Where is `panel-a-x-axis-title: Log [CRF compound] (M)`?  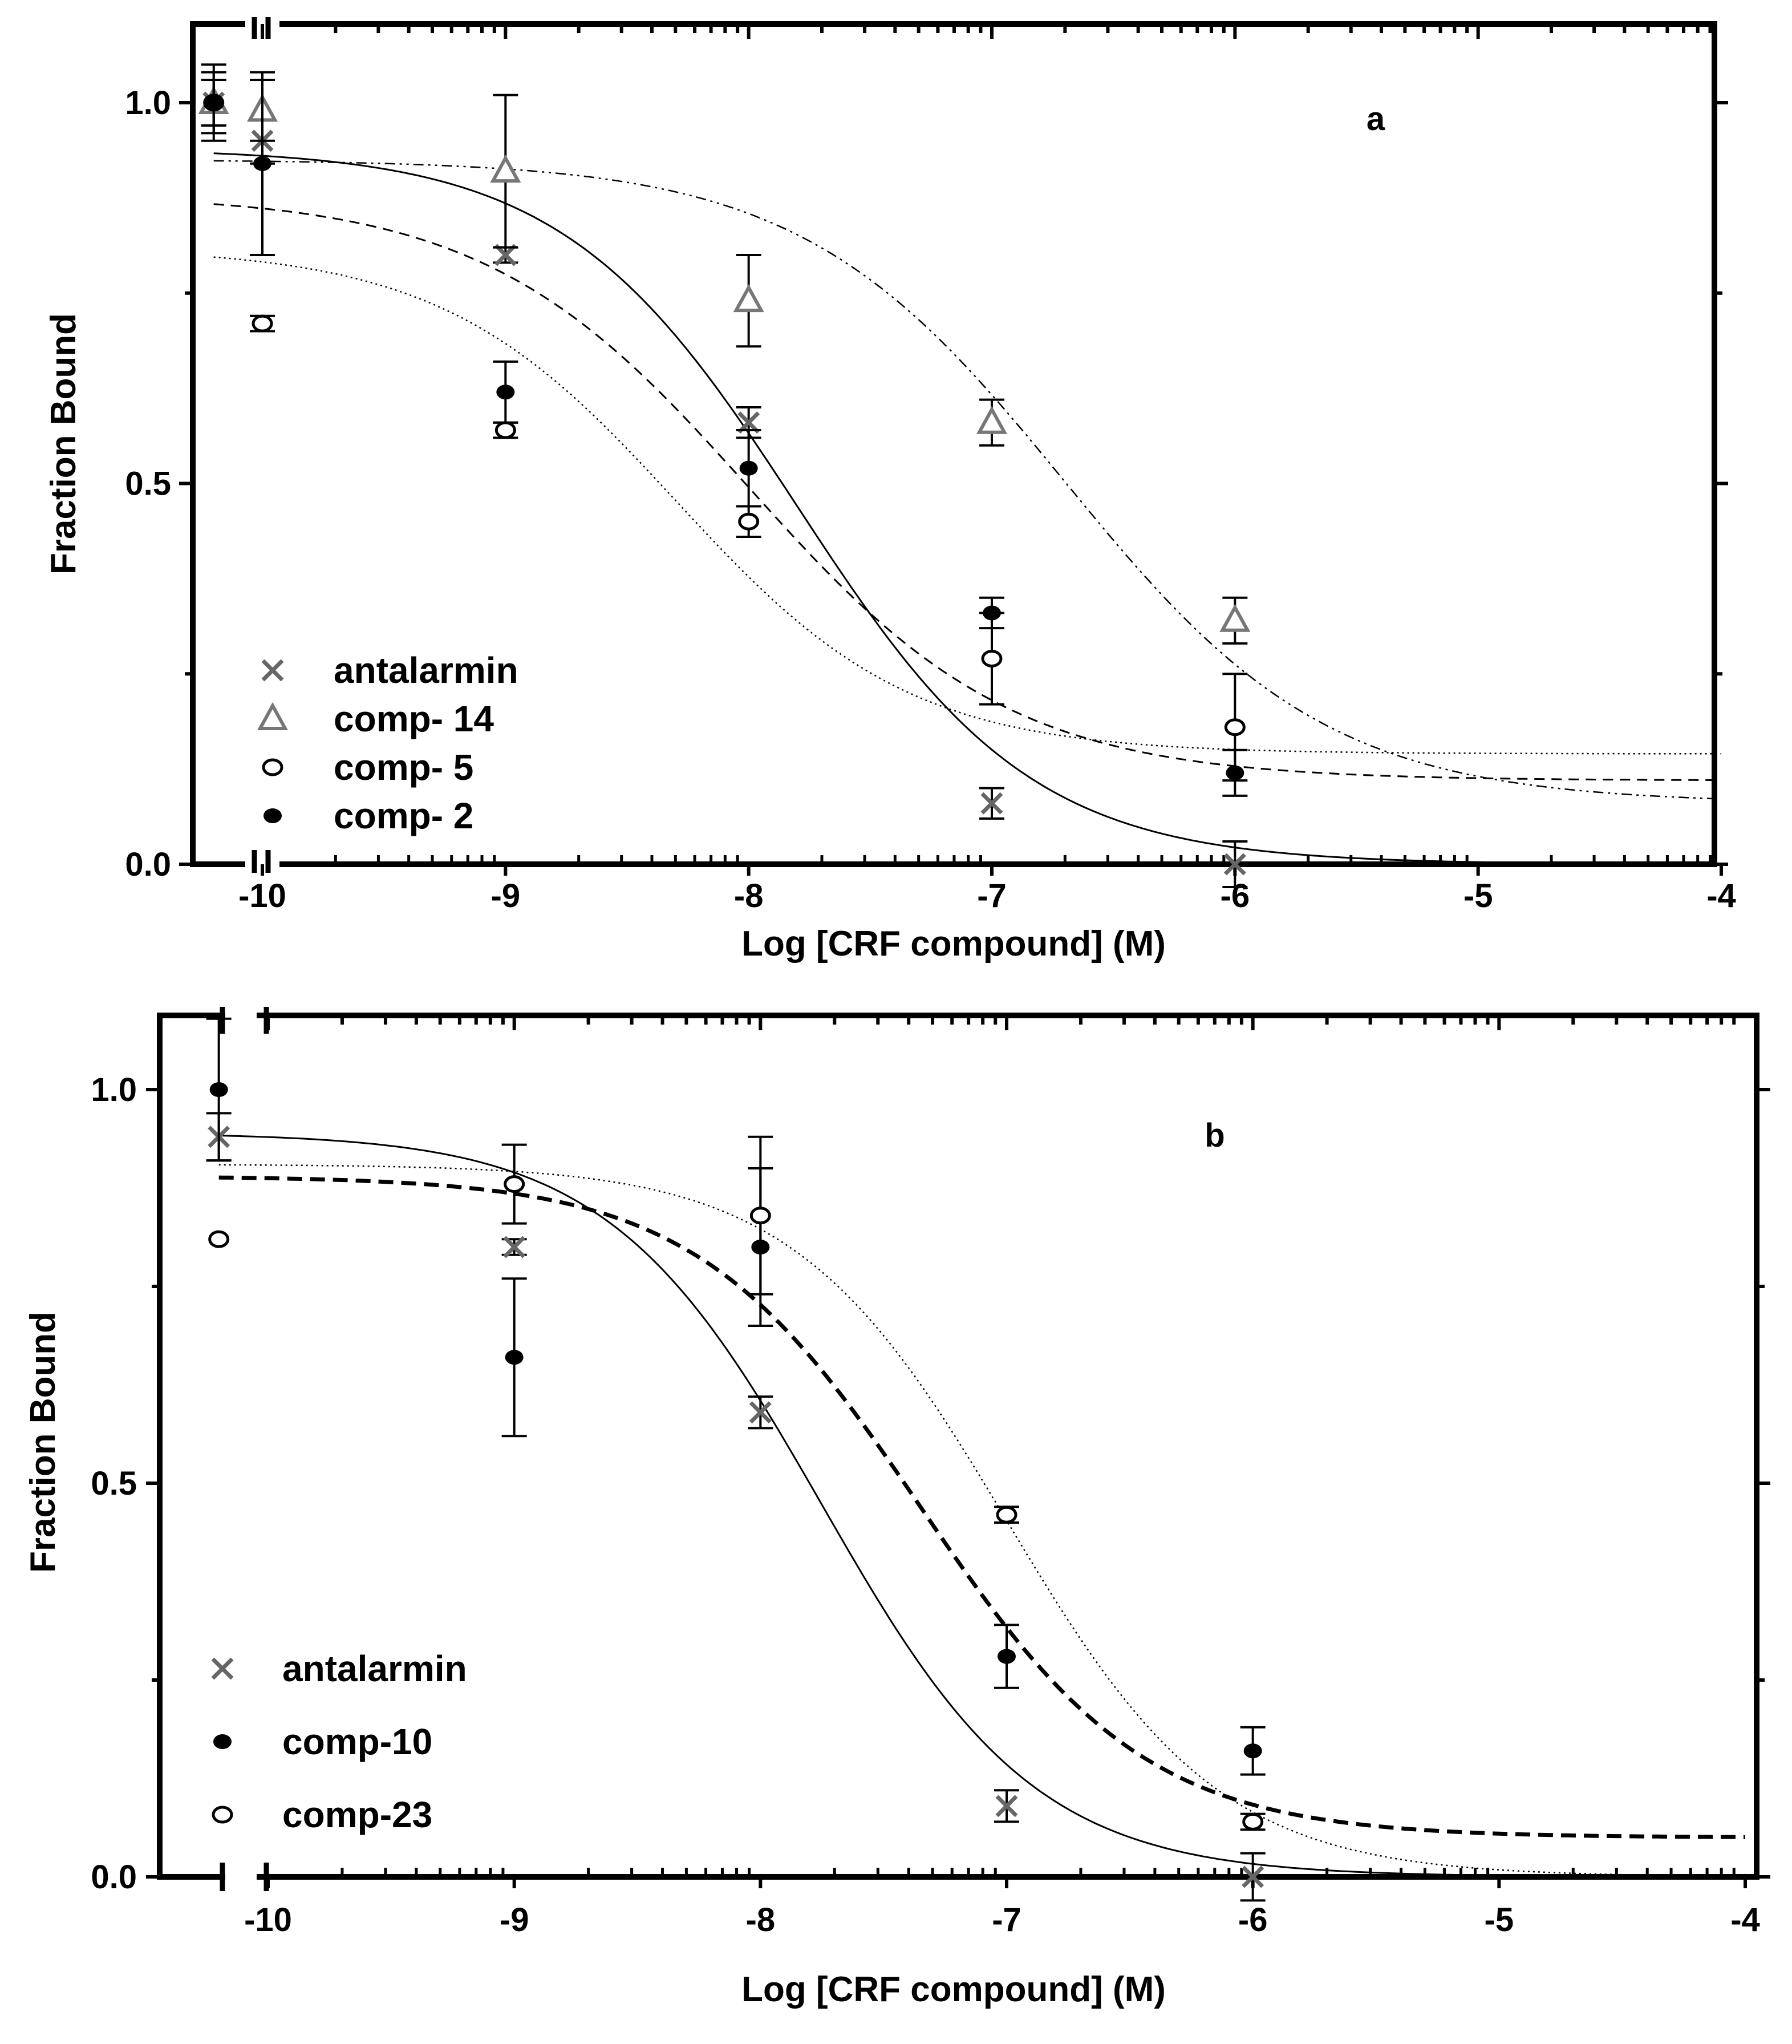
panel-a-x-axis-title: Log [CRF compound] (M) is located at coordinates (953, 944).